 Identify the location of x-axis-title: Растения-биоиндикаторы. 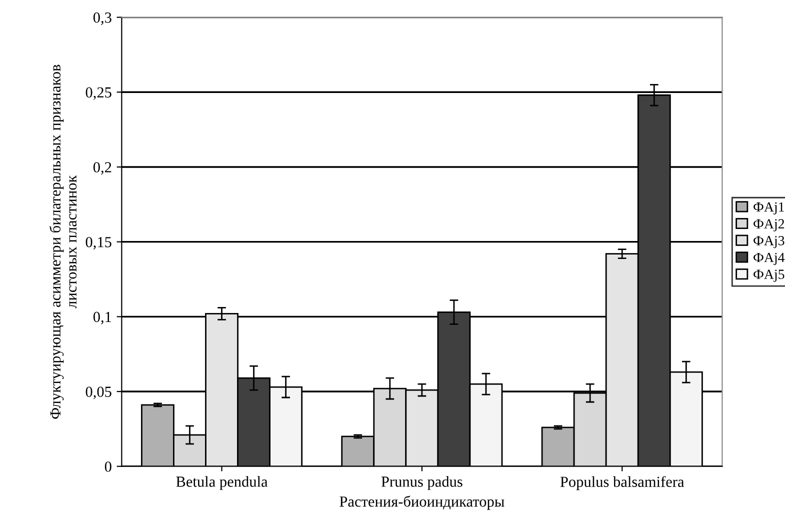
(422, 503).